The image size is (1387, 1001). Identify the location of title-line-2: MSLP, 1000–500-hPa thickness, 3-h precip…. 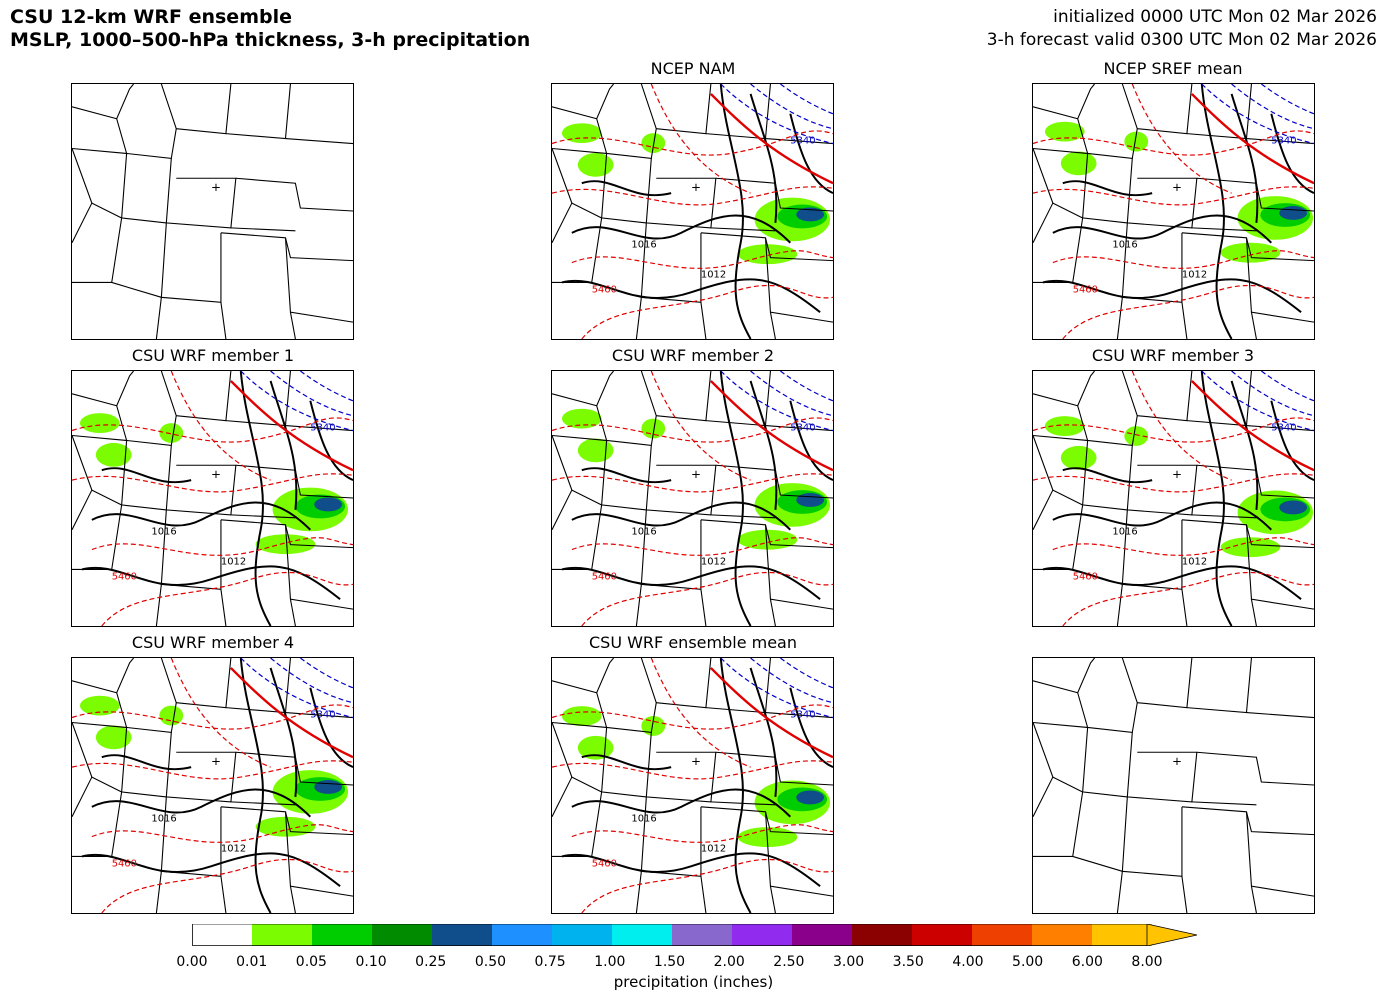
(270, 40).